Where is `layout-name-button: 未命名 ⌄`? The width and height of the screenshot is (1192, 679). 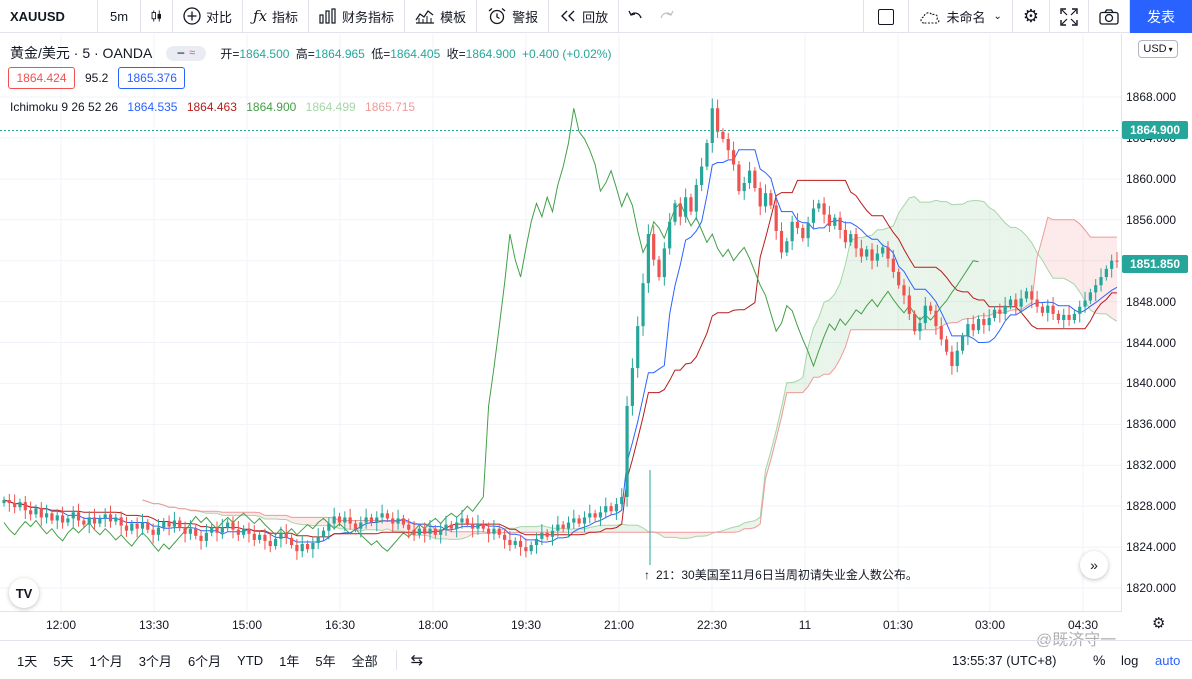
layout-name-button: 未命名 ⌄ is located at coordinates (961, 16).